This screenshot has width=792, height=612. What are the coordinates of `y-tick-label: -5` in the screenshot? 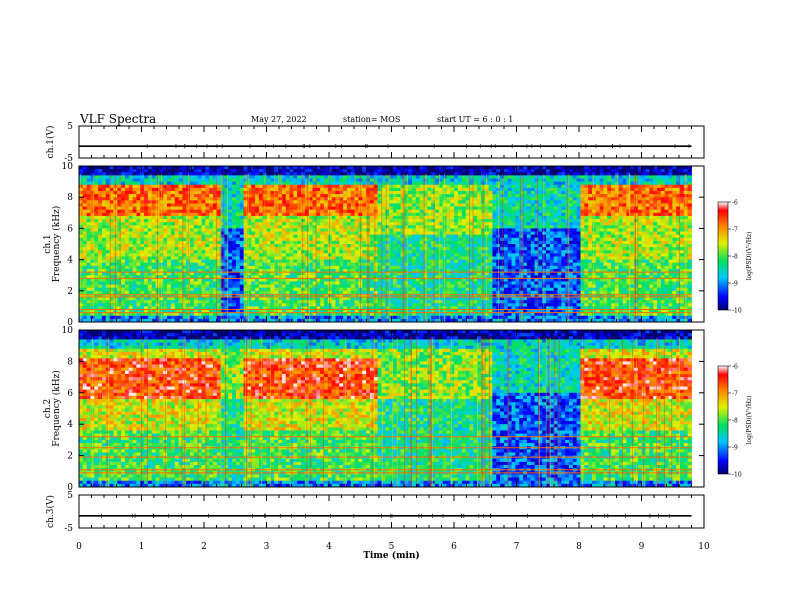 It's located at (68, 159).